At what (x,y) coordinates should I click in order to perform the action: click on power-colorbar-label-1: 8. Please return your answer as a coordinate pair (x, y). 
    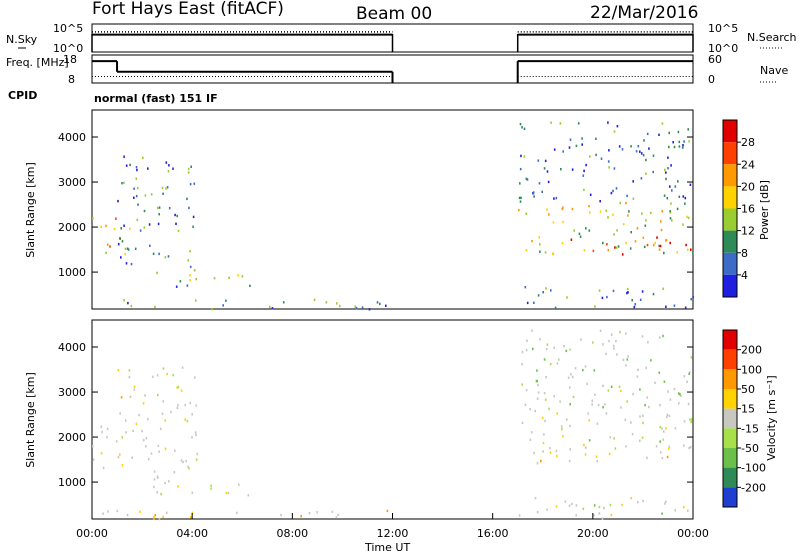
    Looking at the image, I should click on (744, 253).